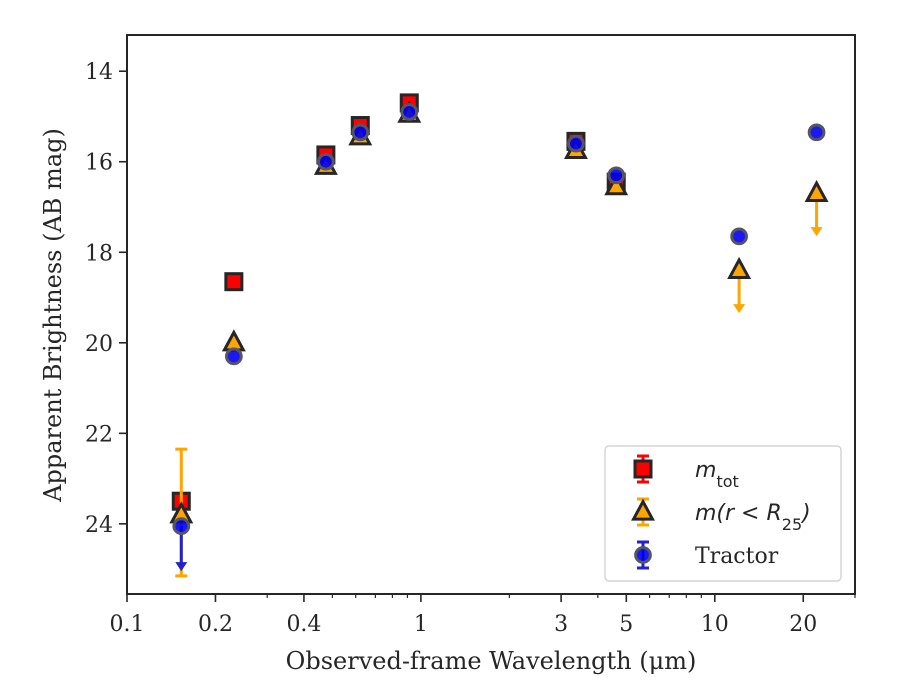 This screenshot has width=900, height=700. Describe the element at coordinates (106, 299) in the screenshot. I see `y-axis: 14 16 18 20 22 24` at that location.